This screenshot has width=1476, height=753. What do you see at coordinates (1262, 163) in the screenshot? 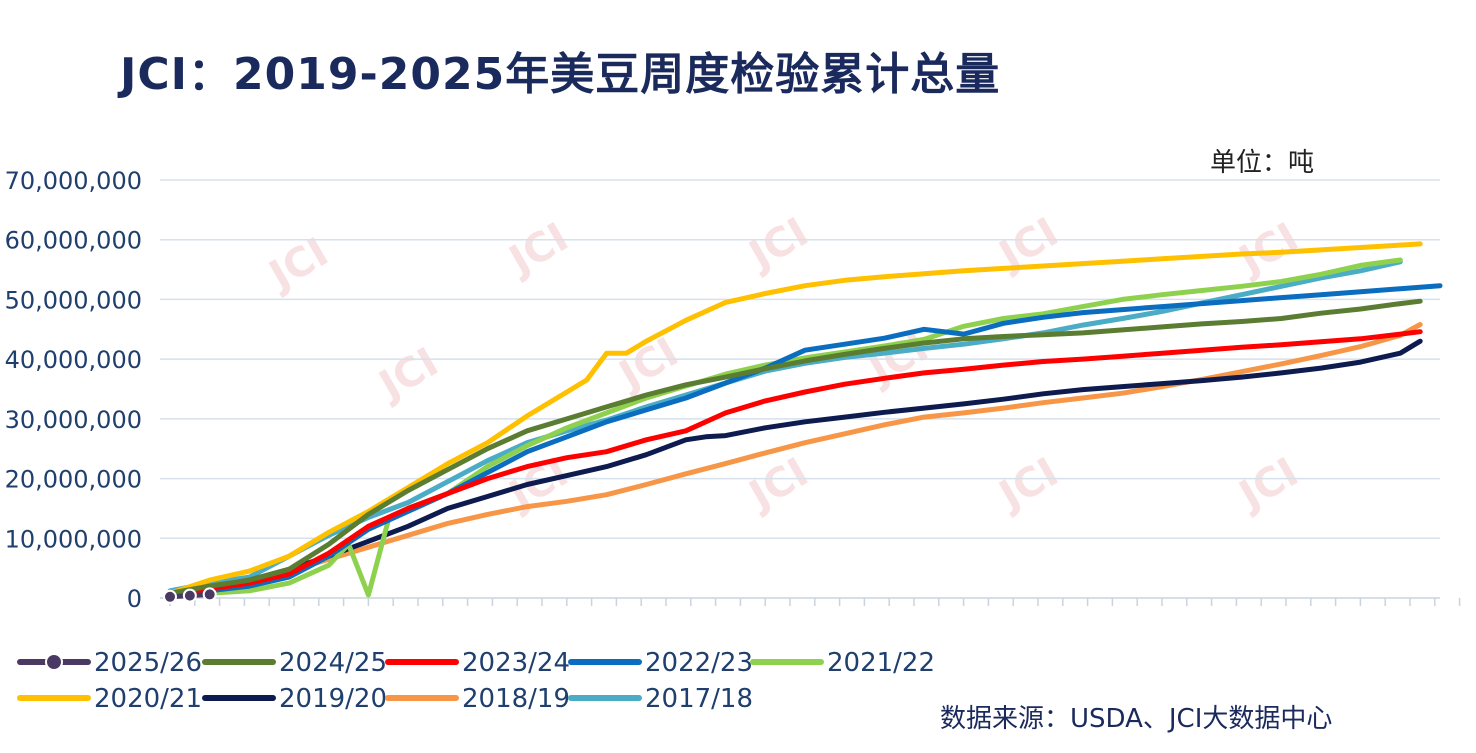
I see `unit-label: 单位：吨` at bounding box center [1262, 163].